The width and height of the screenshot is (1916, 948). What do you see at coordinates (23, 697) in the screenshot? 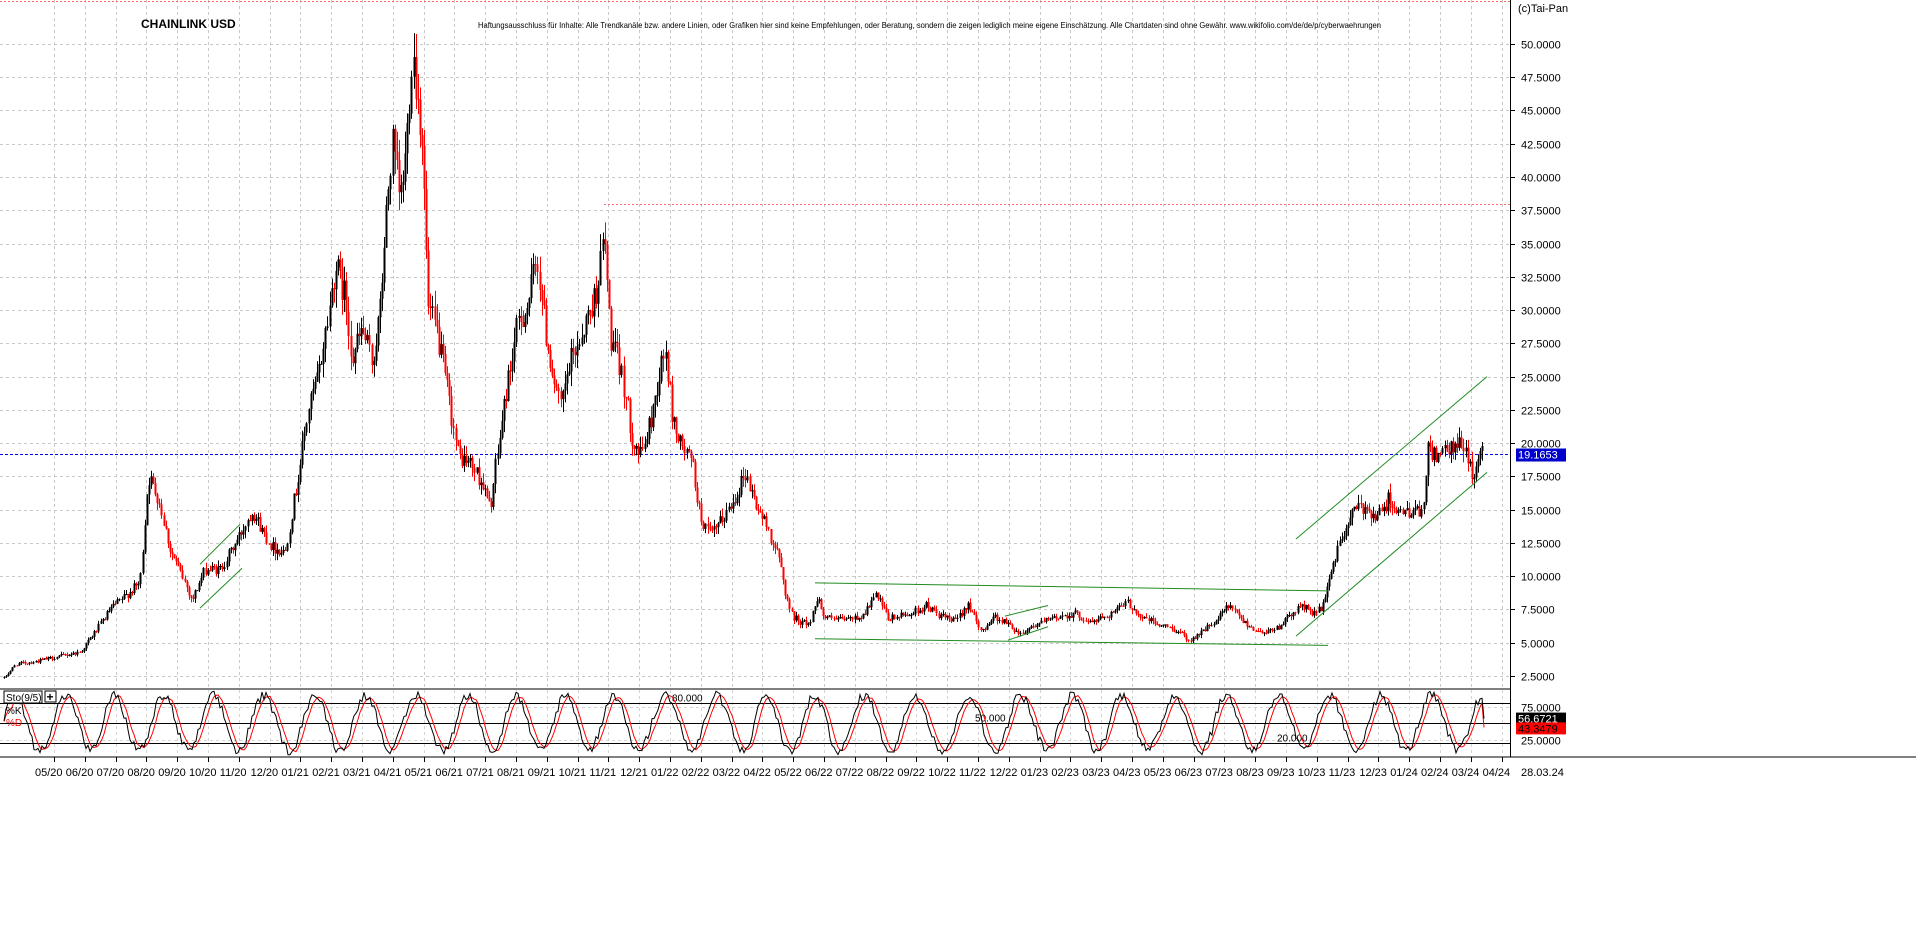
I see `indicator-tab` at bounding box center [23, 697].